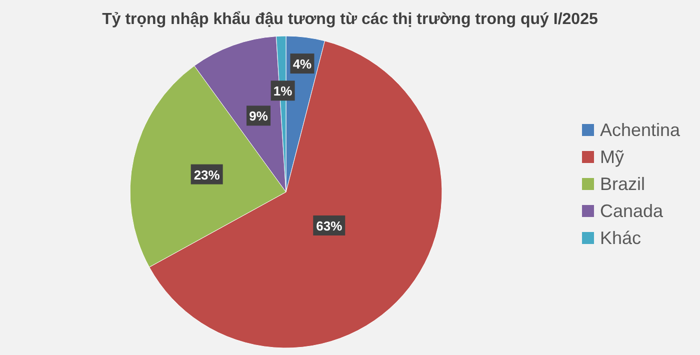 The height and width of the screenshot is (355, 700). I want to click on legend-label: Mỹ, so click(612, 157).